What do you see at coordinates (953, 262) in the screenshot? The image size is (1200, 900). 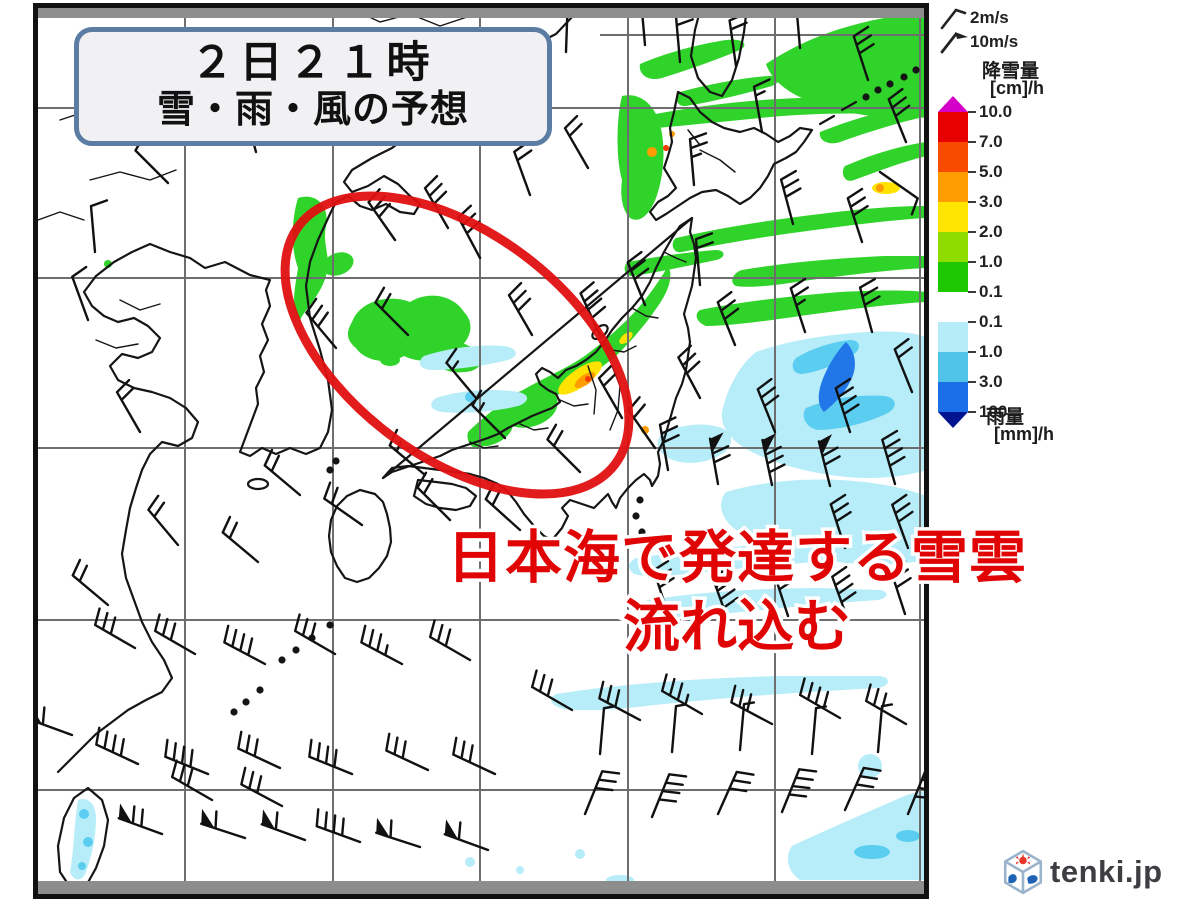 I see `legend-colorbar-cells` at bounding box center [953, 262].